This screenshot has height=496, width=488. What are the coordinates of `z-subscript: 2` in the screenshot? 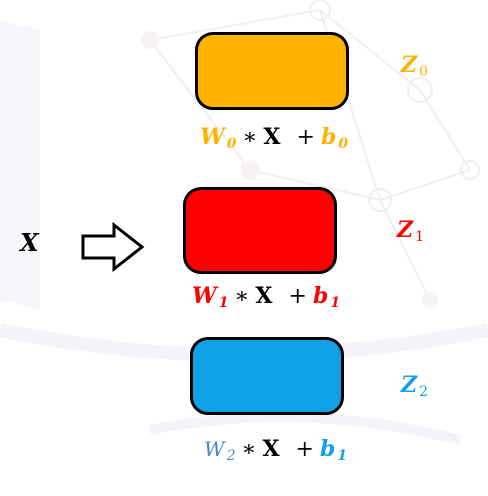 It's located at (423, 392).